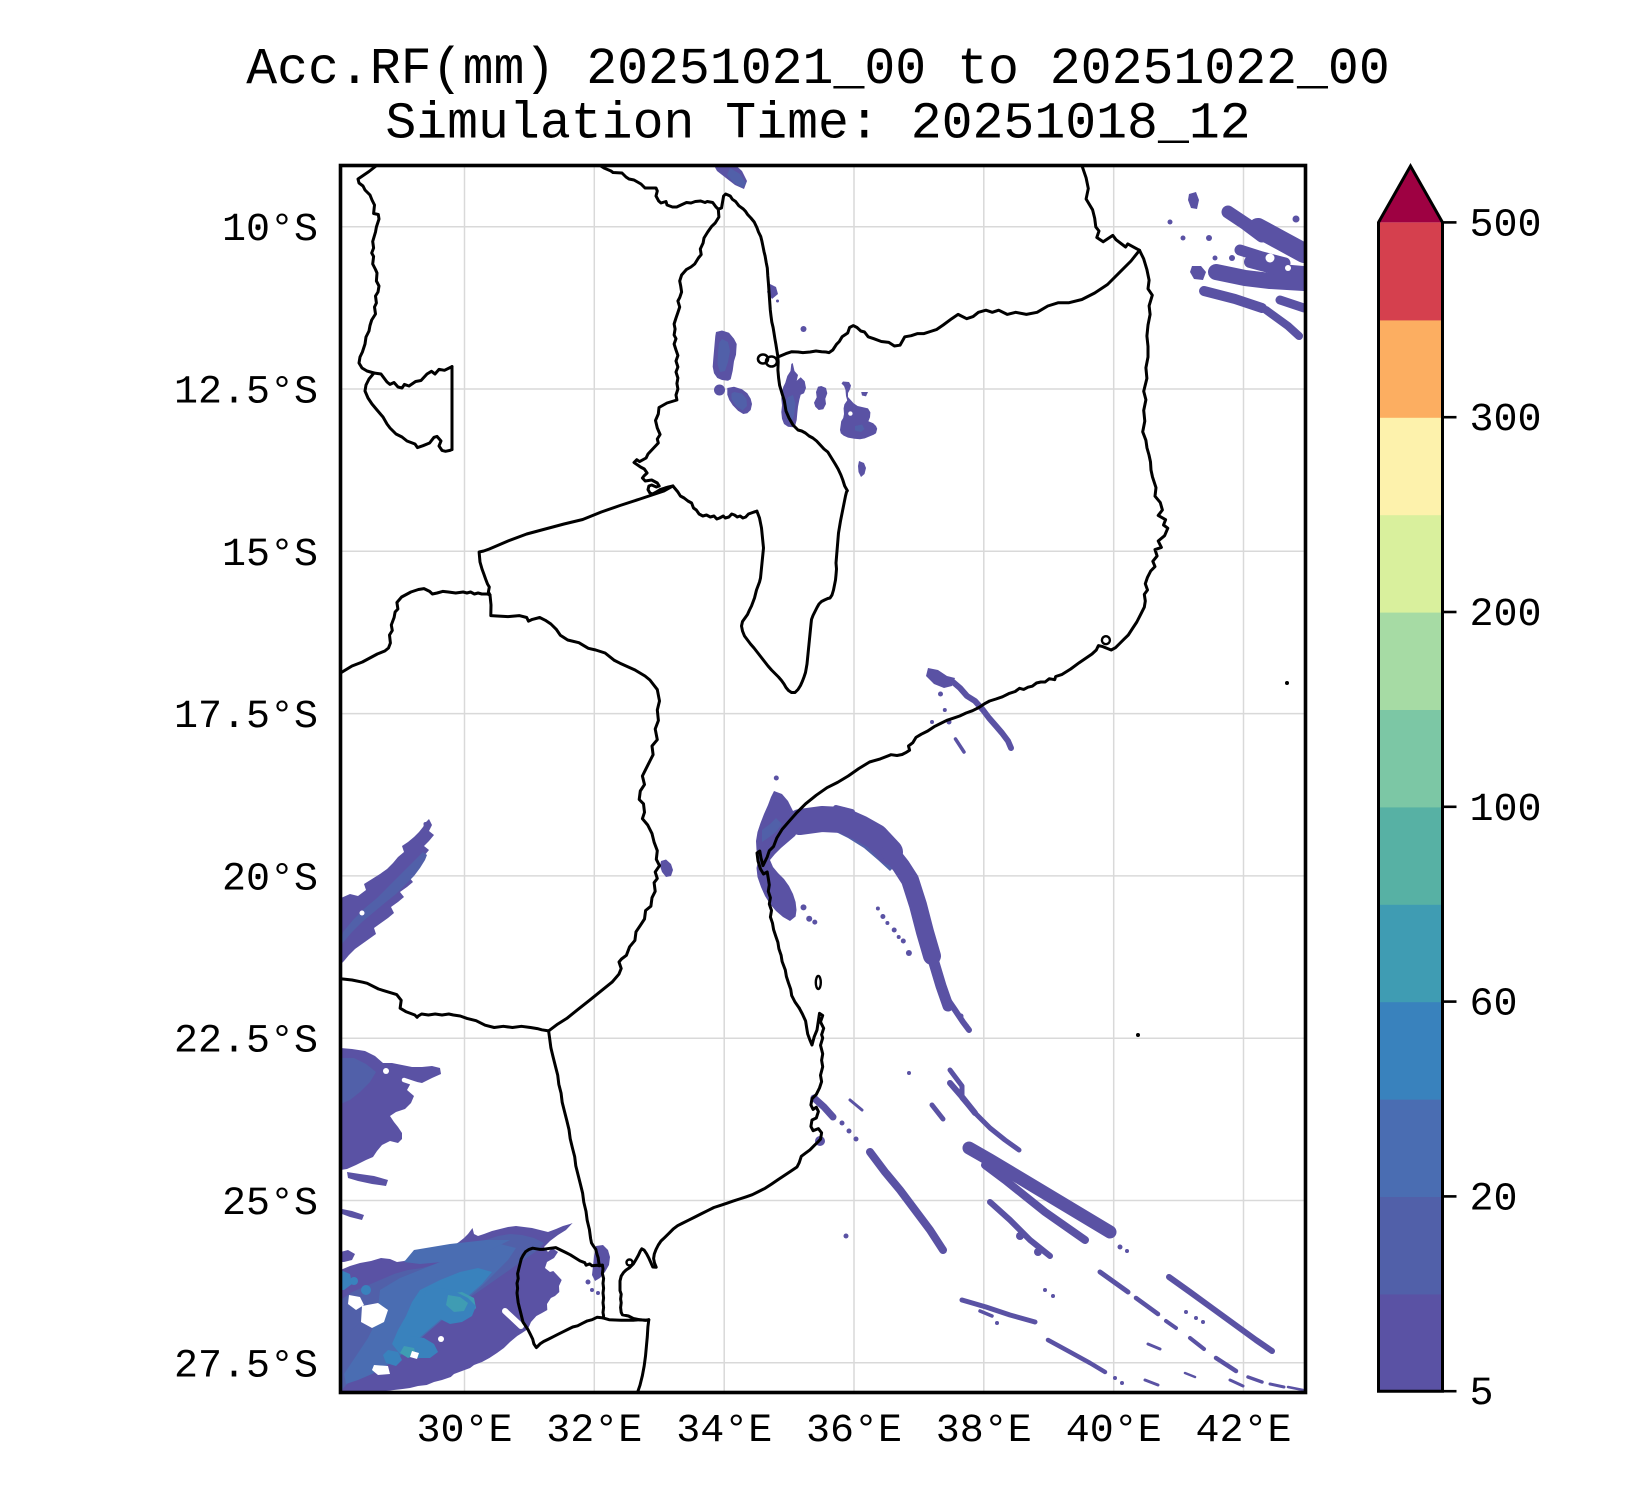 This screenshot has width=1650, height=1500. I want to click on svg-text: 40°E, so click(1114, 1431).